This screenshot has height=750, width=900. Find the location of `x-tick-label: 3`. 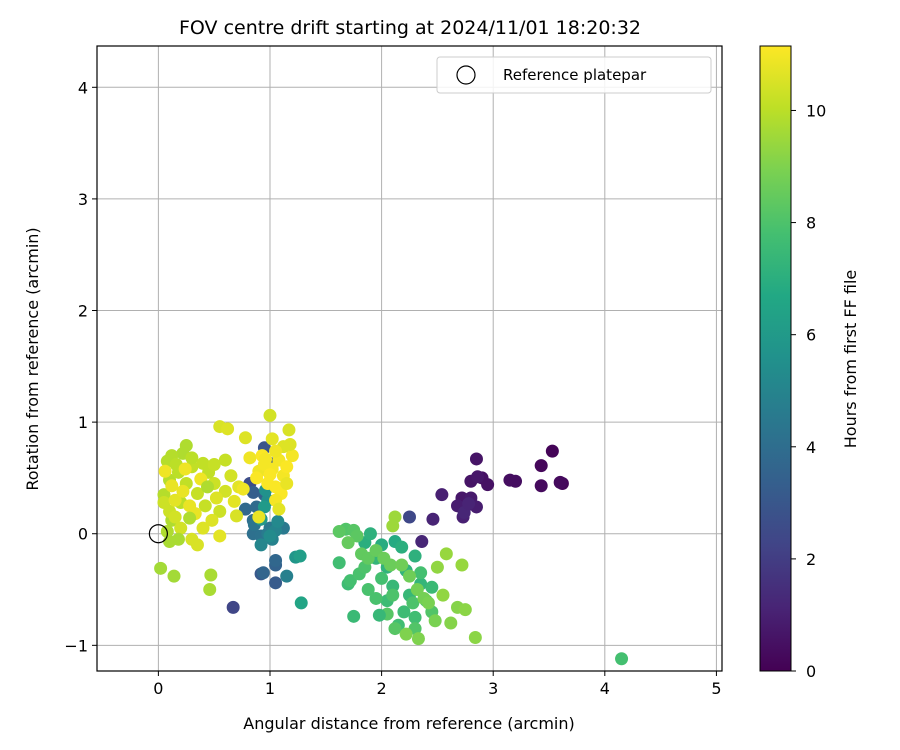

x-tick-label: 3 is located at coordinates (493, 688).